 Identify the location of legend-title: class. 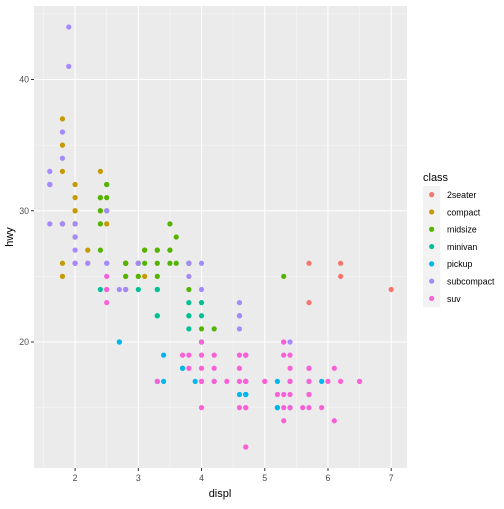
(436, 178).